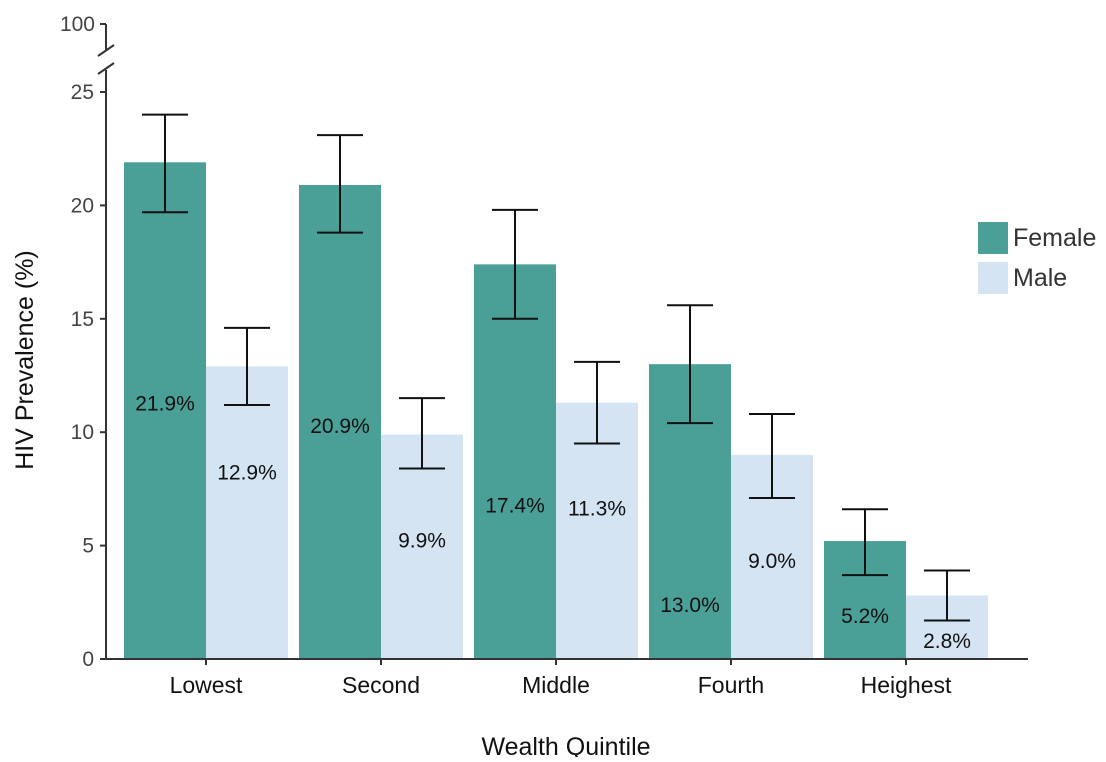 The height and width of the screenshot is (762, 1106). I want to click on data-label-male: 12.9%, so click(247, 472).